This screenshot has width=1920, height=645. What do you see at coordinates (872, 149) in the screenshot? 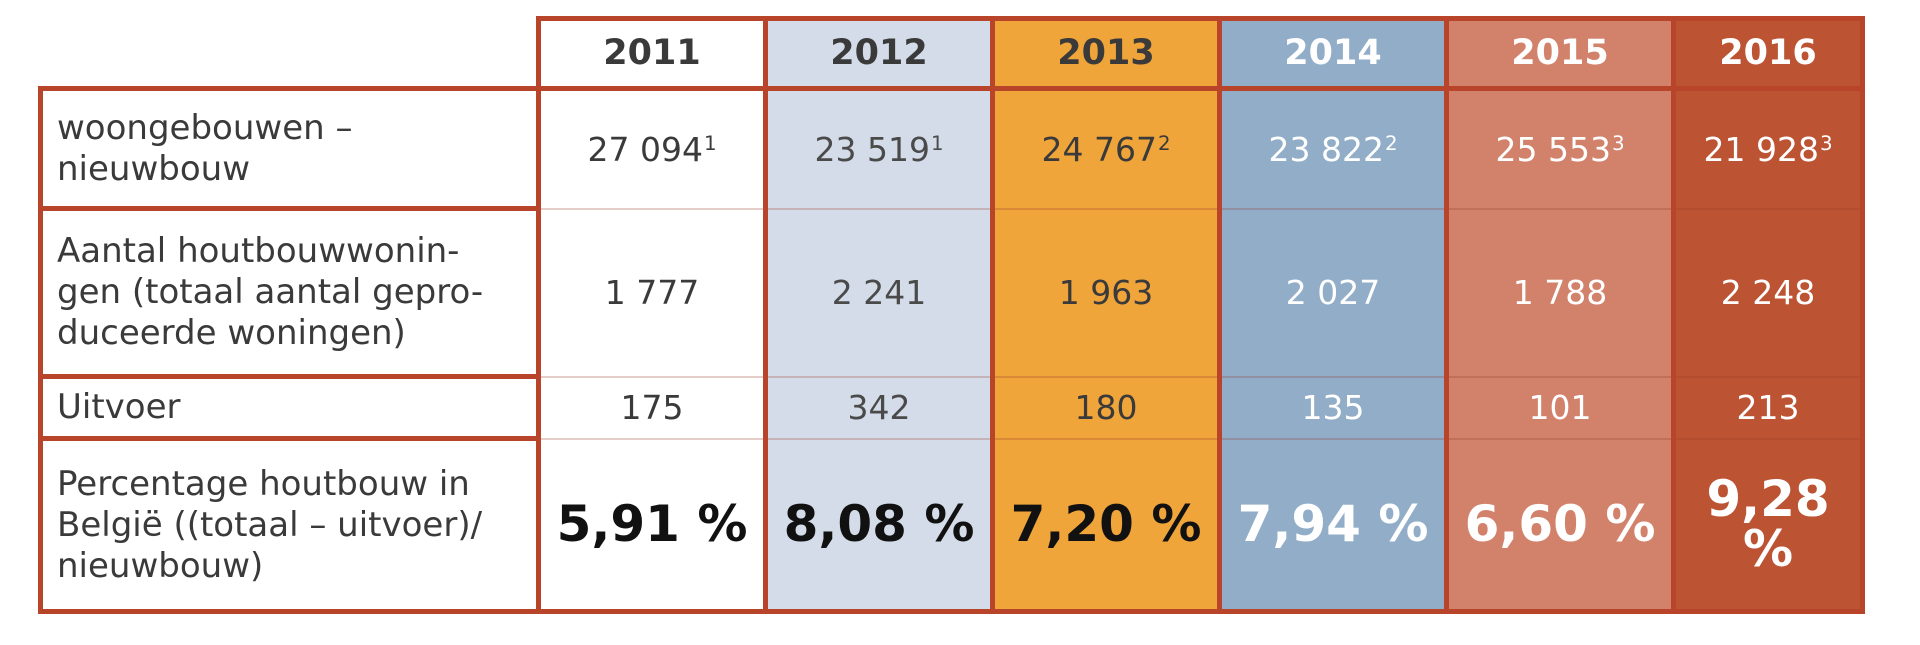
I see `cell-value: 23 519` at bounding box center [872, 149].